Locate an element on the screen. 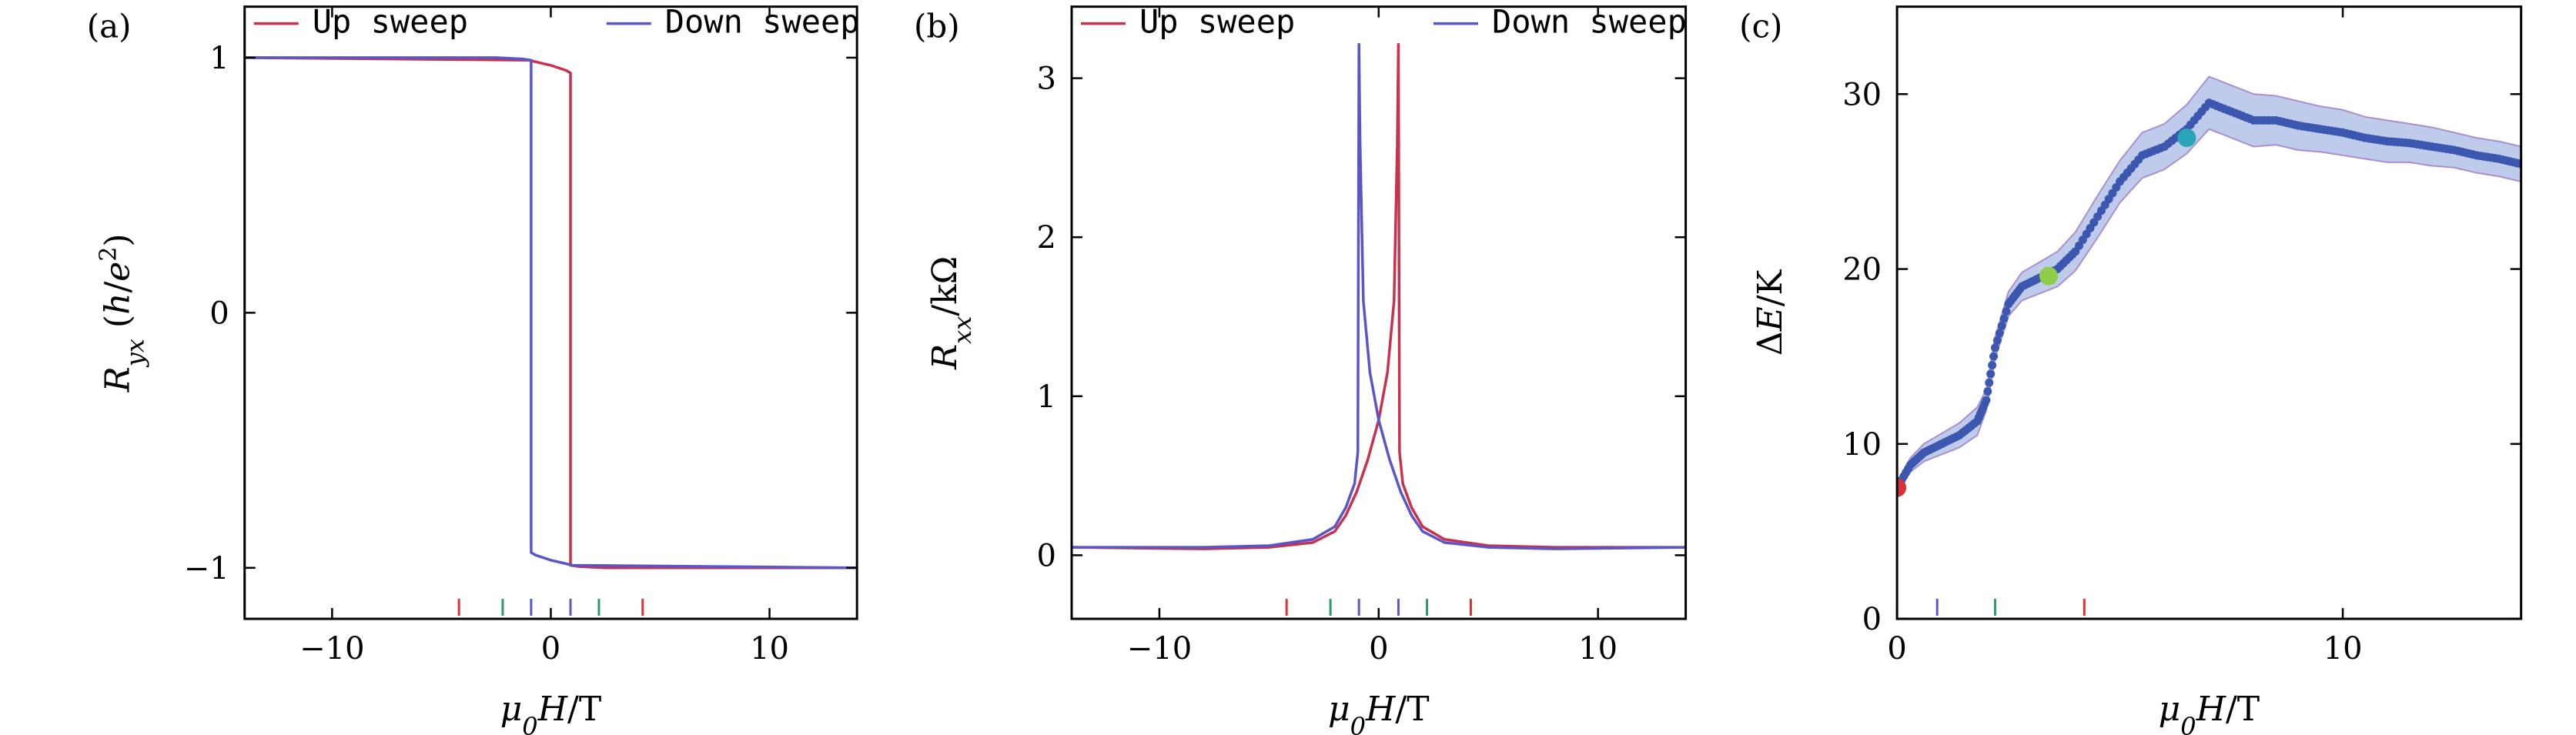 This screenshot has height=735, width=2576. y-axis-label: Ryx (h/e2) is located at coordinates (123, 313).